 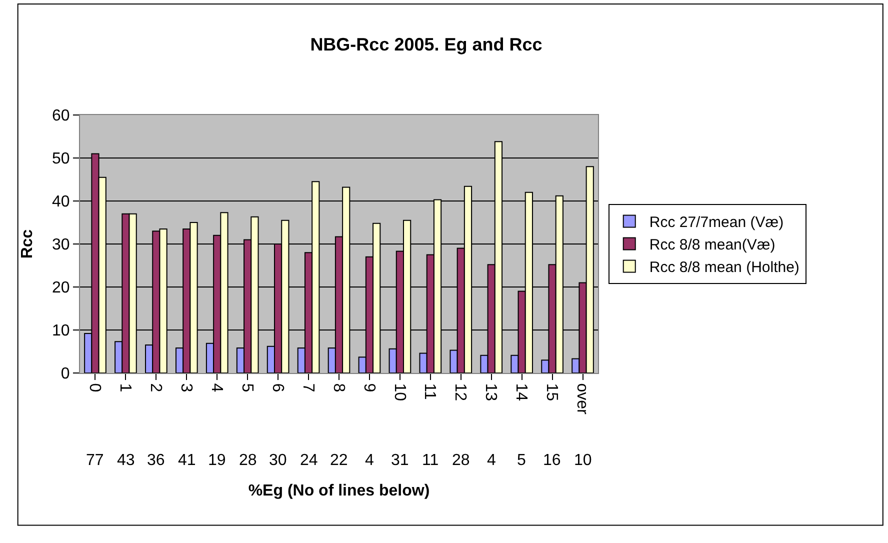 What do you see at coordinates (724, 267) in the screenshot?
I see `legend-label: Rcc 8/8 mean (Holthe)` at bounding box center [724, 267].